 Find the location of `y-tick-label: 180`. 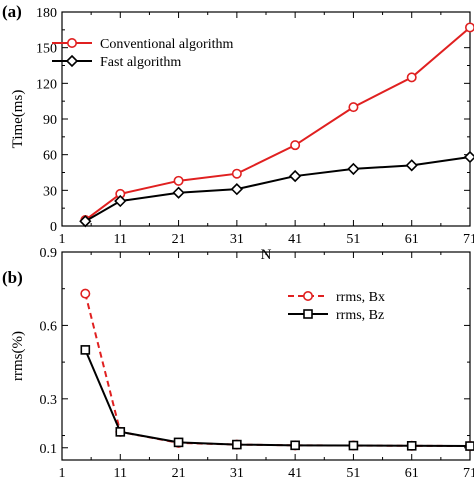

y-tick-label: 180 is located at coordinates (46, 13).